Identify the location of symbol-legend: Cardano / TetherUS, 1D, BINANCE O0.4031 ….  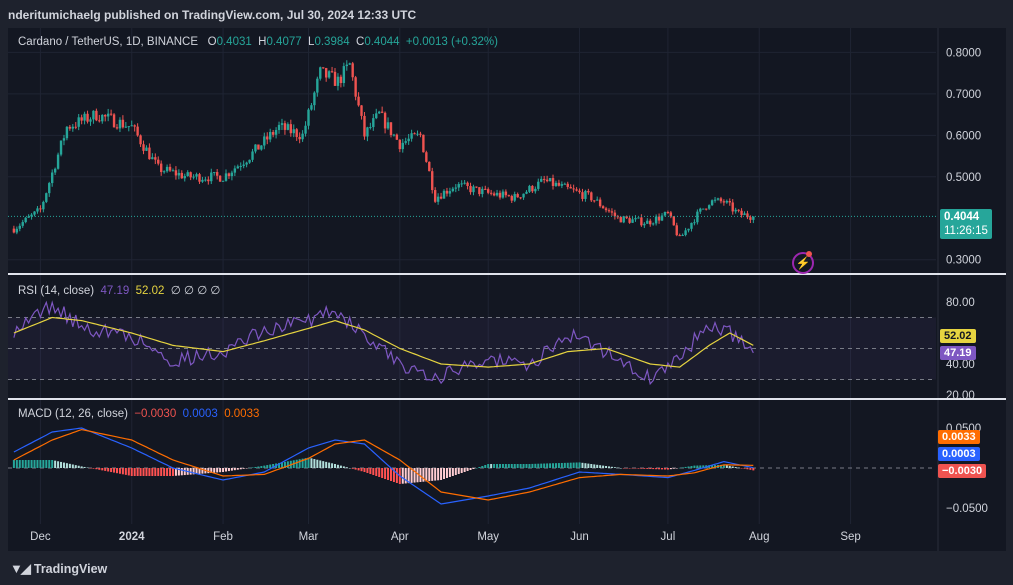
(258, 42).